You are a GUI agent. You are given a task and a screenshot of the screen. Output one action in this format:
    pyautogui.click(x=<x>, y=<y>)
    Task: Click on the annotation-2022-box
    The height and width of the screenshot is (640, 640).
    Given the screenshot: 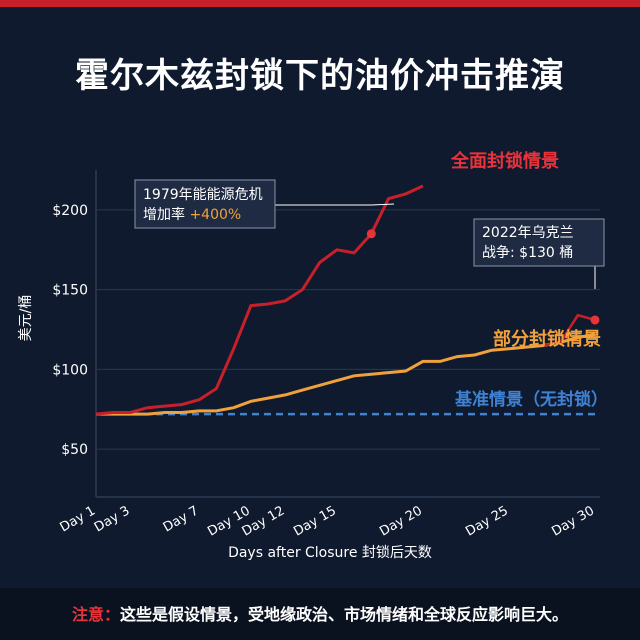 What is the action you would take?
    pyautogui.click(x=539, y=242)
    